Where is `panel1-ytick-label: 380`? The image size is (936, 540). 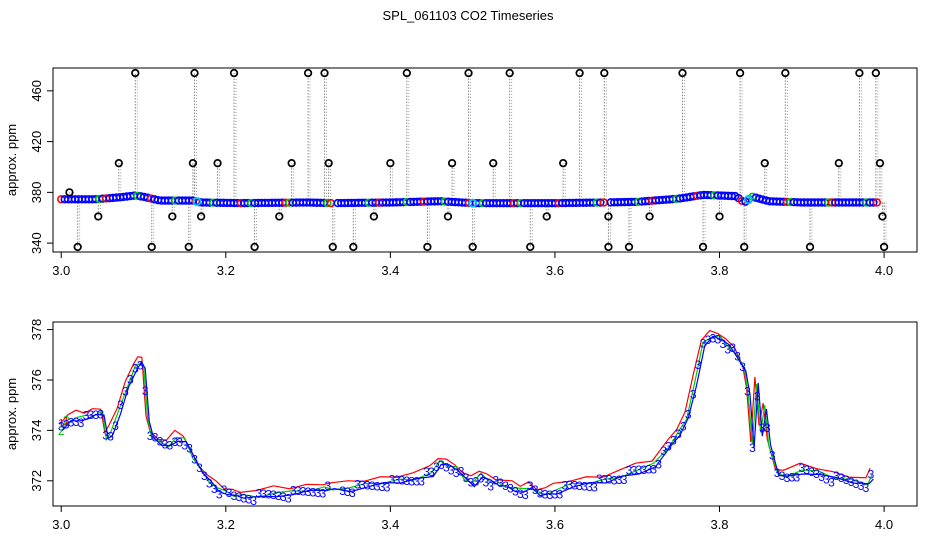
panel1-ytick-label: 380 is located at coordinates (36, 193).